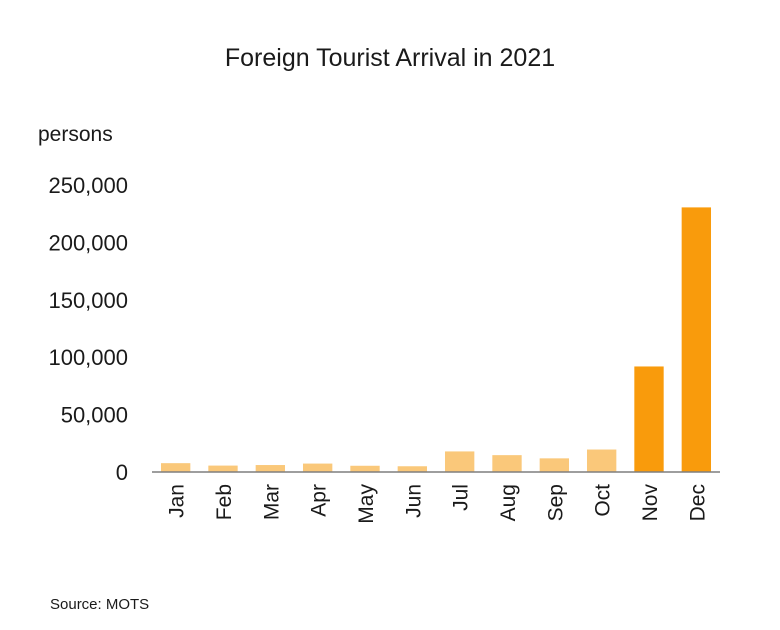  What do you see at coordinates (696, 339) in the screenshot?
I see `bar-dec` at bounding box center [696, 339].